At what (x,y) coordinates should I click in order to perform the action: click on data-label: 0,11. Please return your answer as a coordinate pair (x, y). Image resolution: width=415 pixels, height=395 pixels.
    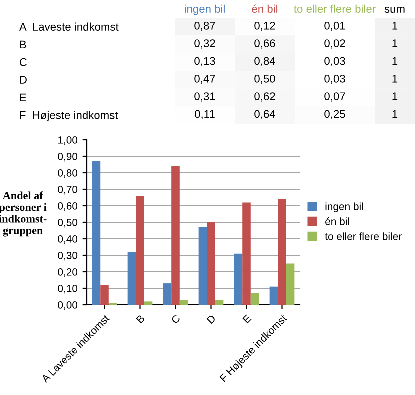
    Looking at the image, I should click on (205, 115).